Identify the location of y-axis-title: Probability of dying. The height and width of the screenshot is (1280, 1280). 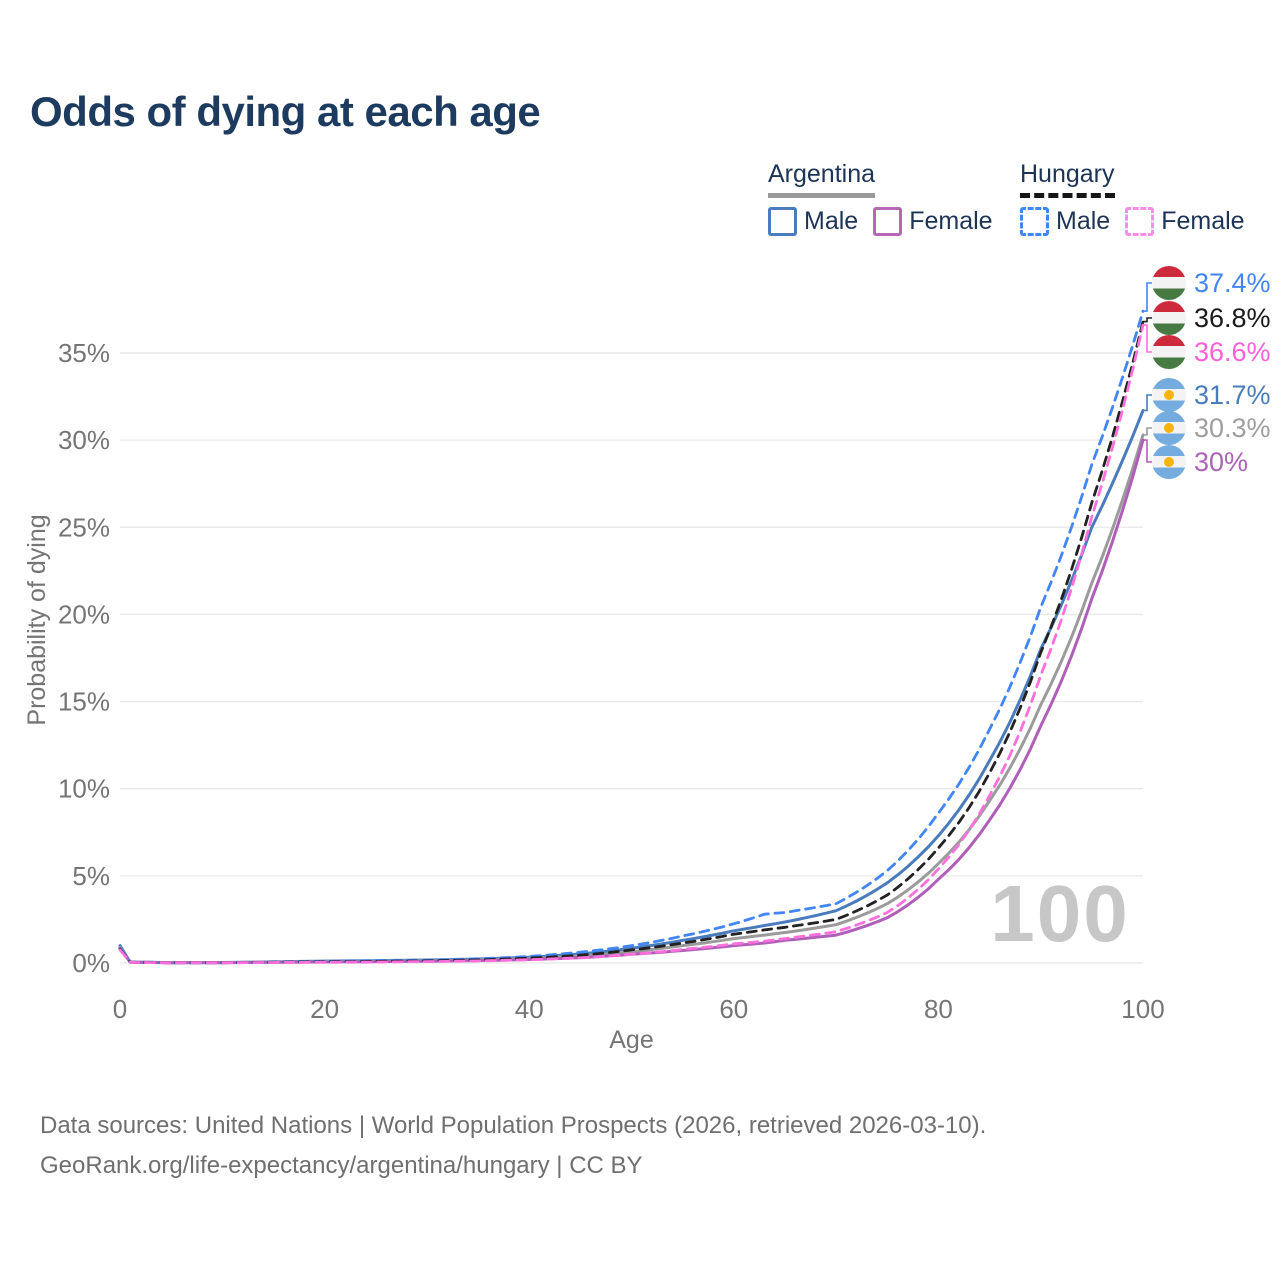
(37, 619).